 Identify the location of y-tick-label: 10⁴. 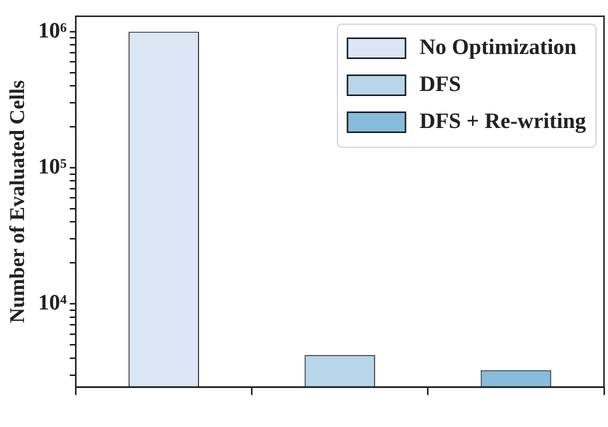
(53, 302).